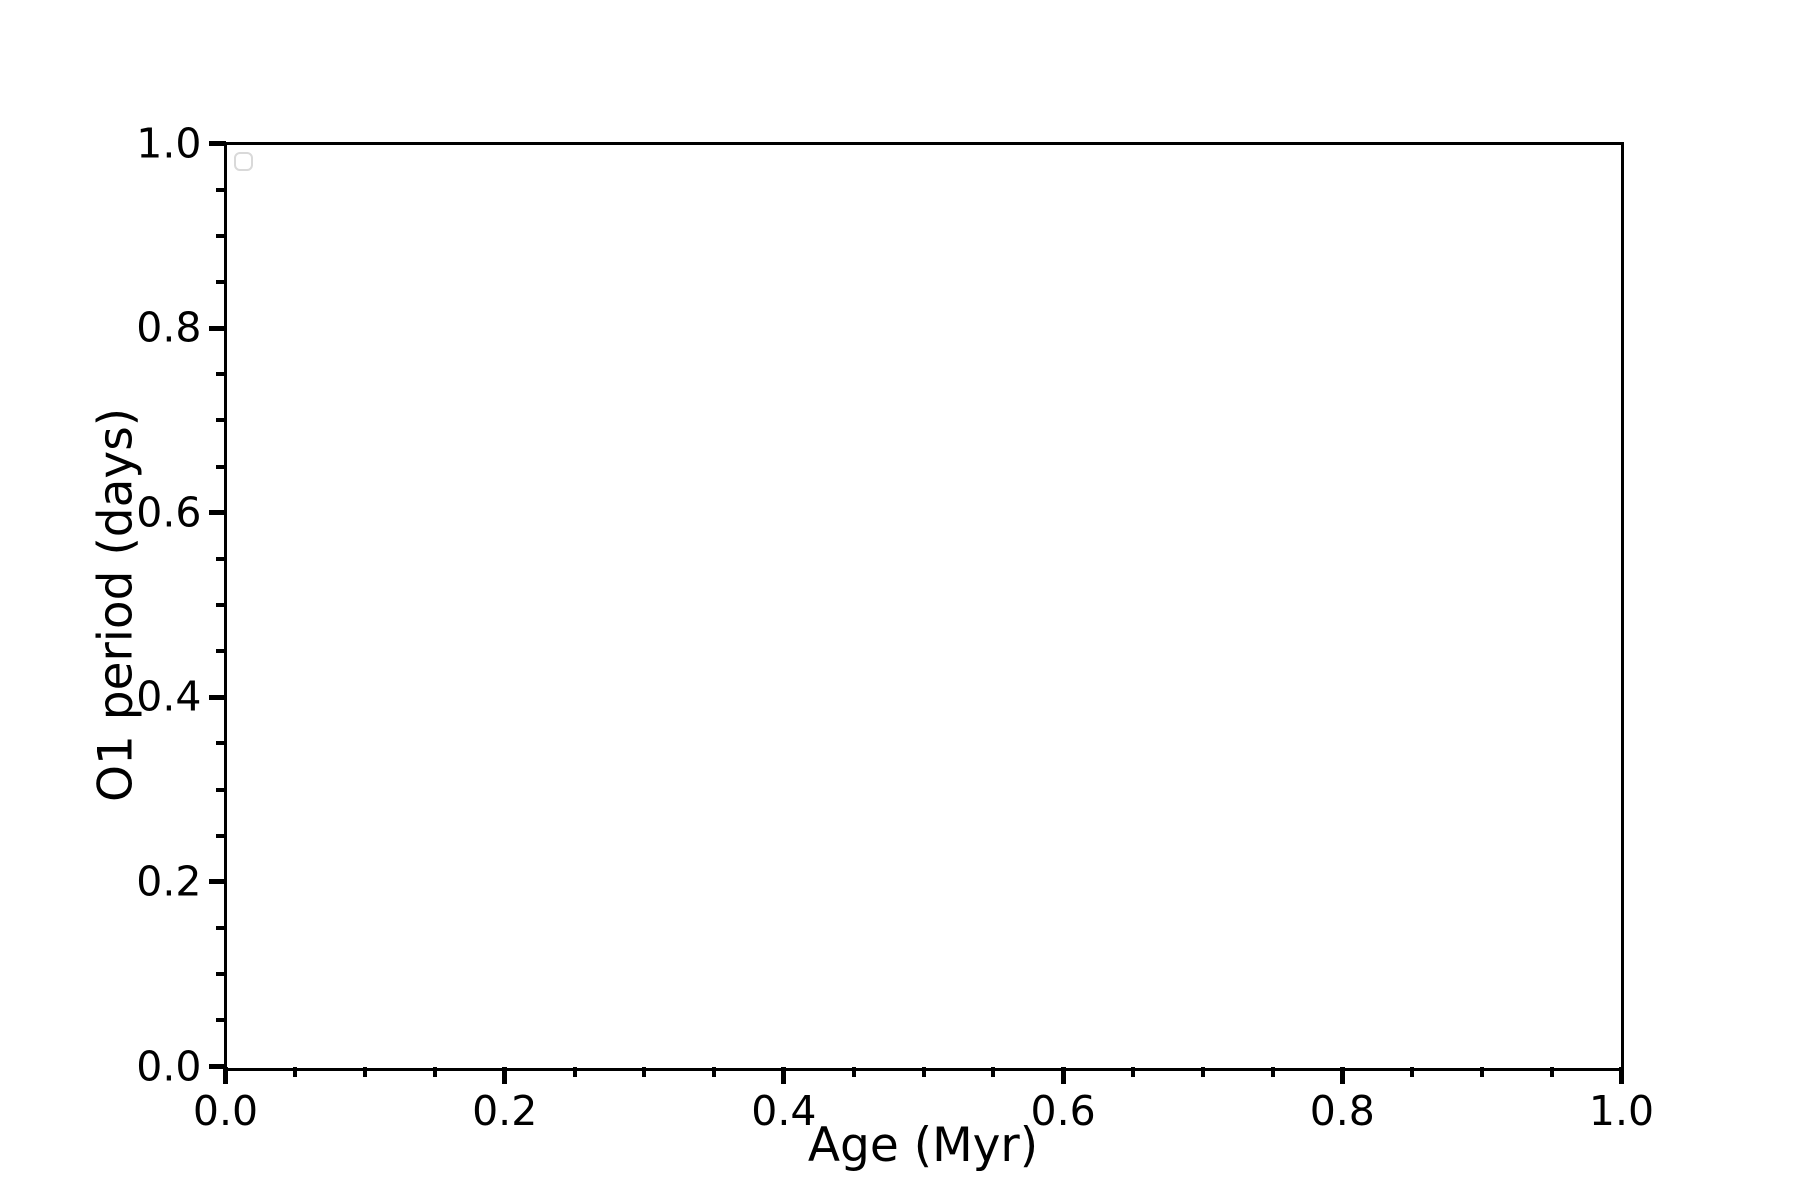 Image resolution: width=1800 pixels, height=1200 pixels. Describe the element at coordinates (169, 881) in the screenshot. I see `y-tick-label: 0.2` at that location.